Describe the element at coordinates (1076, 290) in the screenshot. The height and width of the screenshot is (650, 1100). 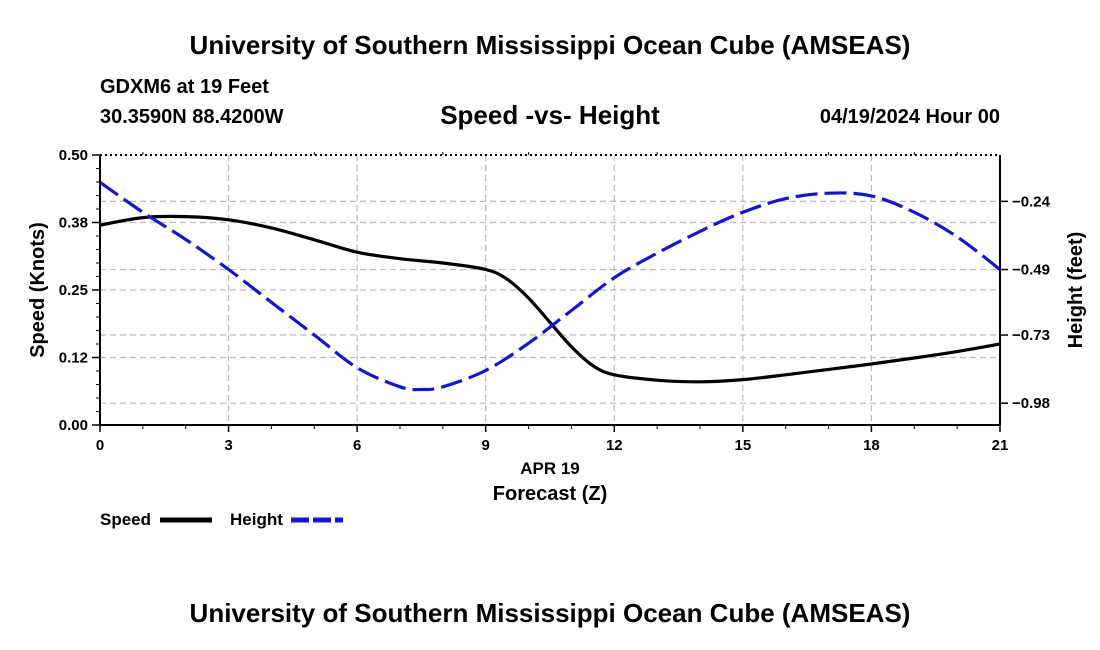
I see `y2-axis-title: Height (feet)` at that location.